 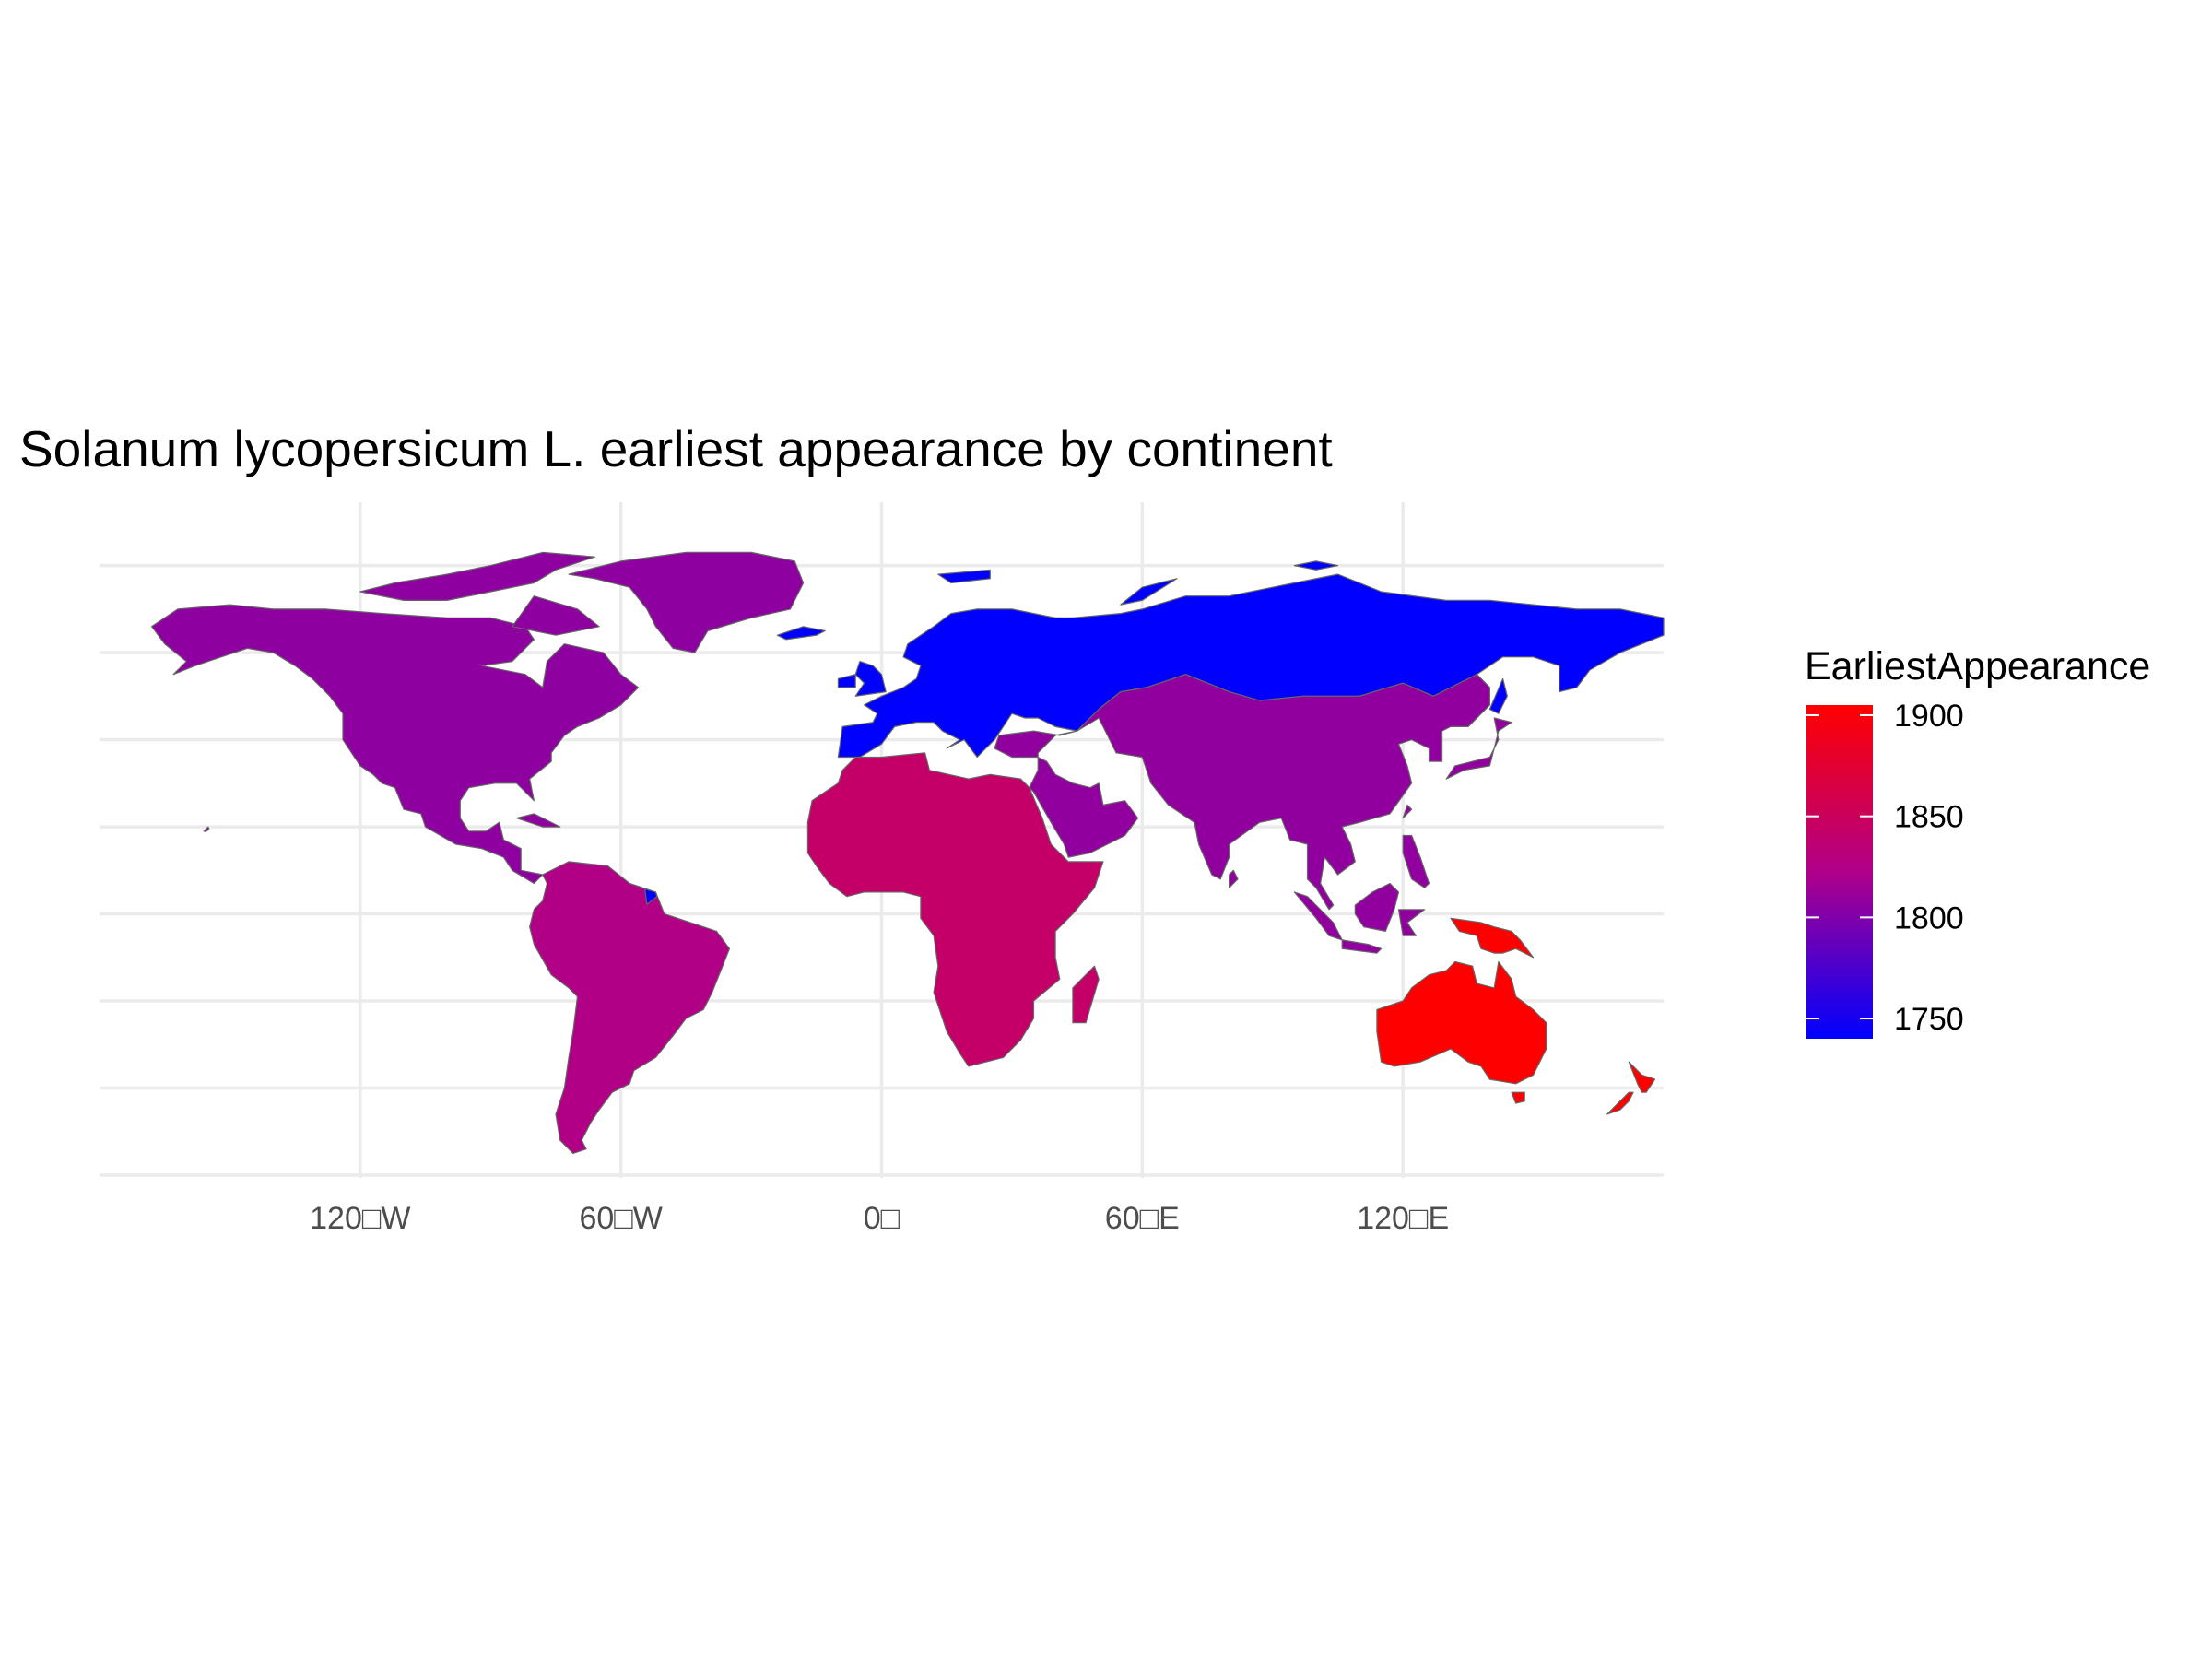 I want to click on x-tick-label: 0□, so click(x=882, y=1218).